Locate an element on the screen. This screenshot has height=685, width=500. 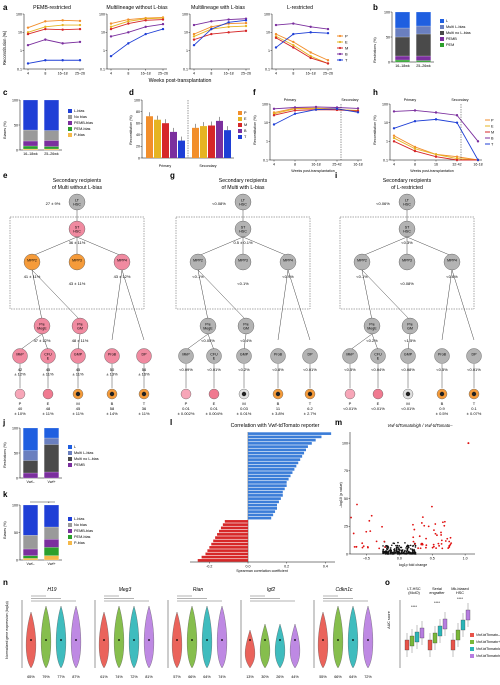
g-node-prob is located at coordinates (278, 356).